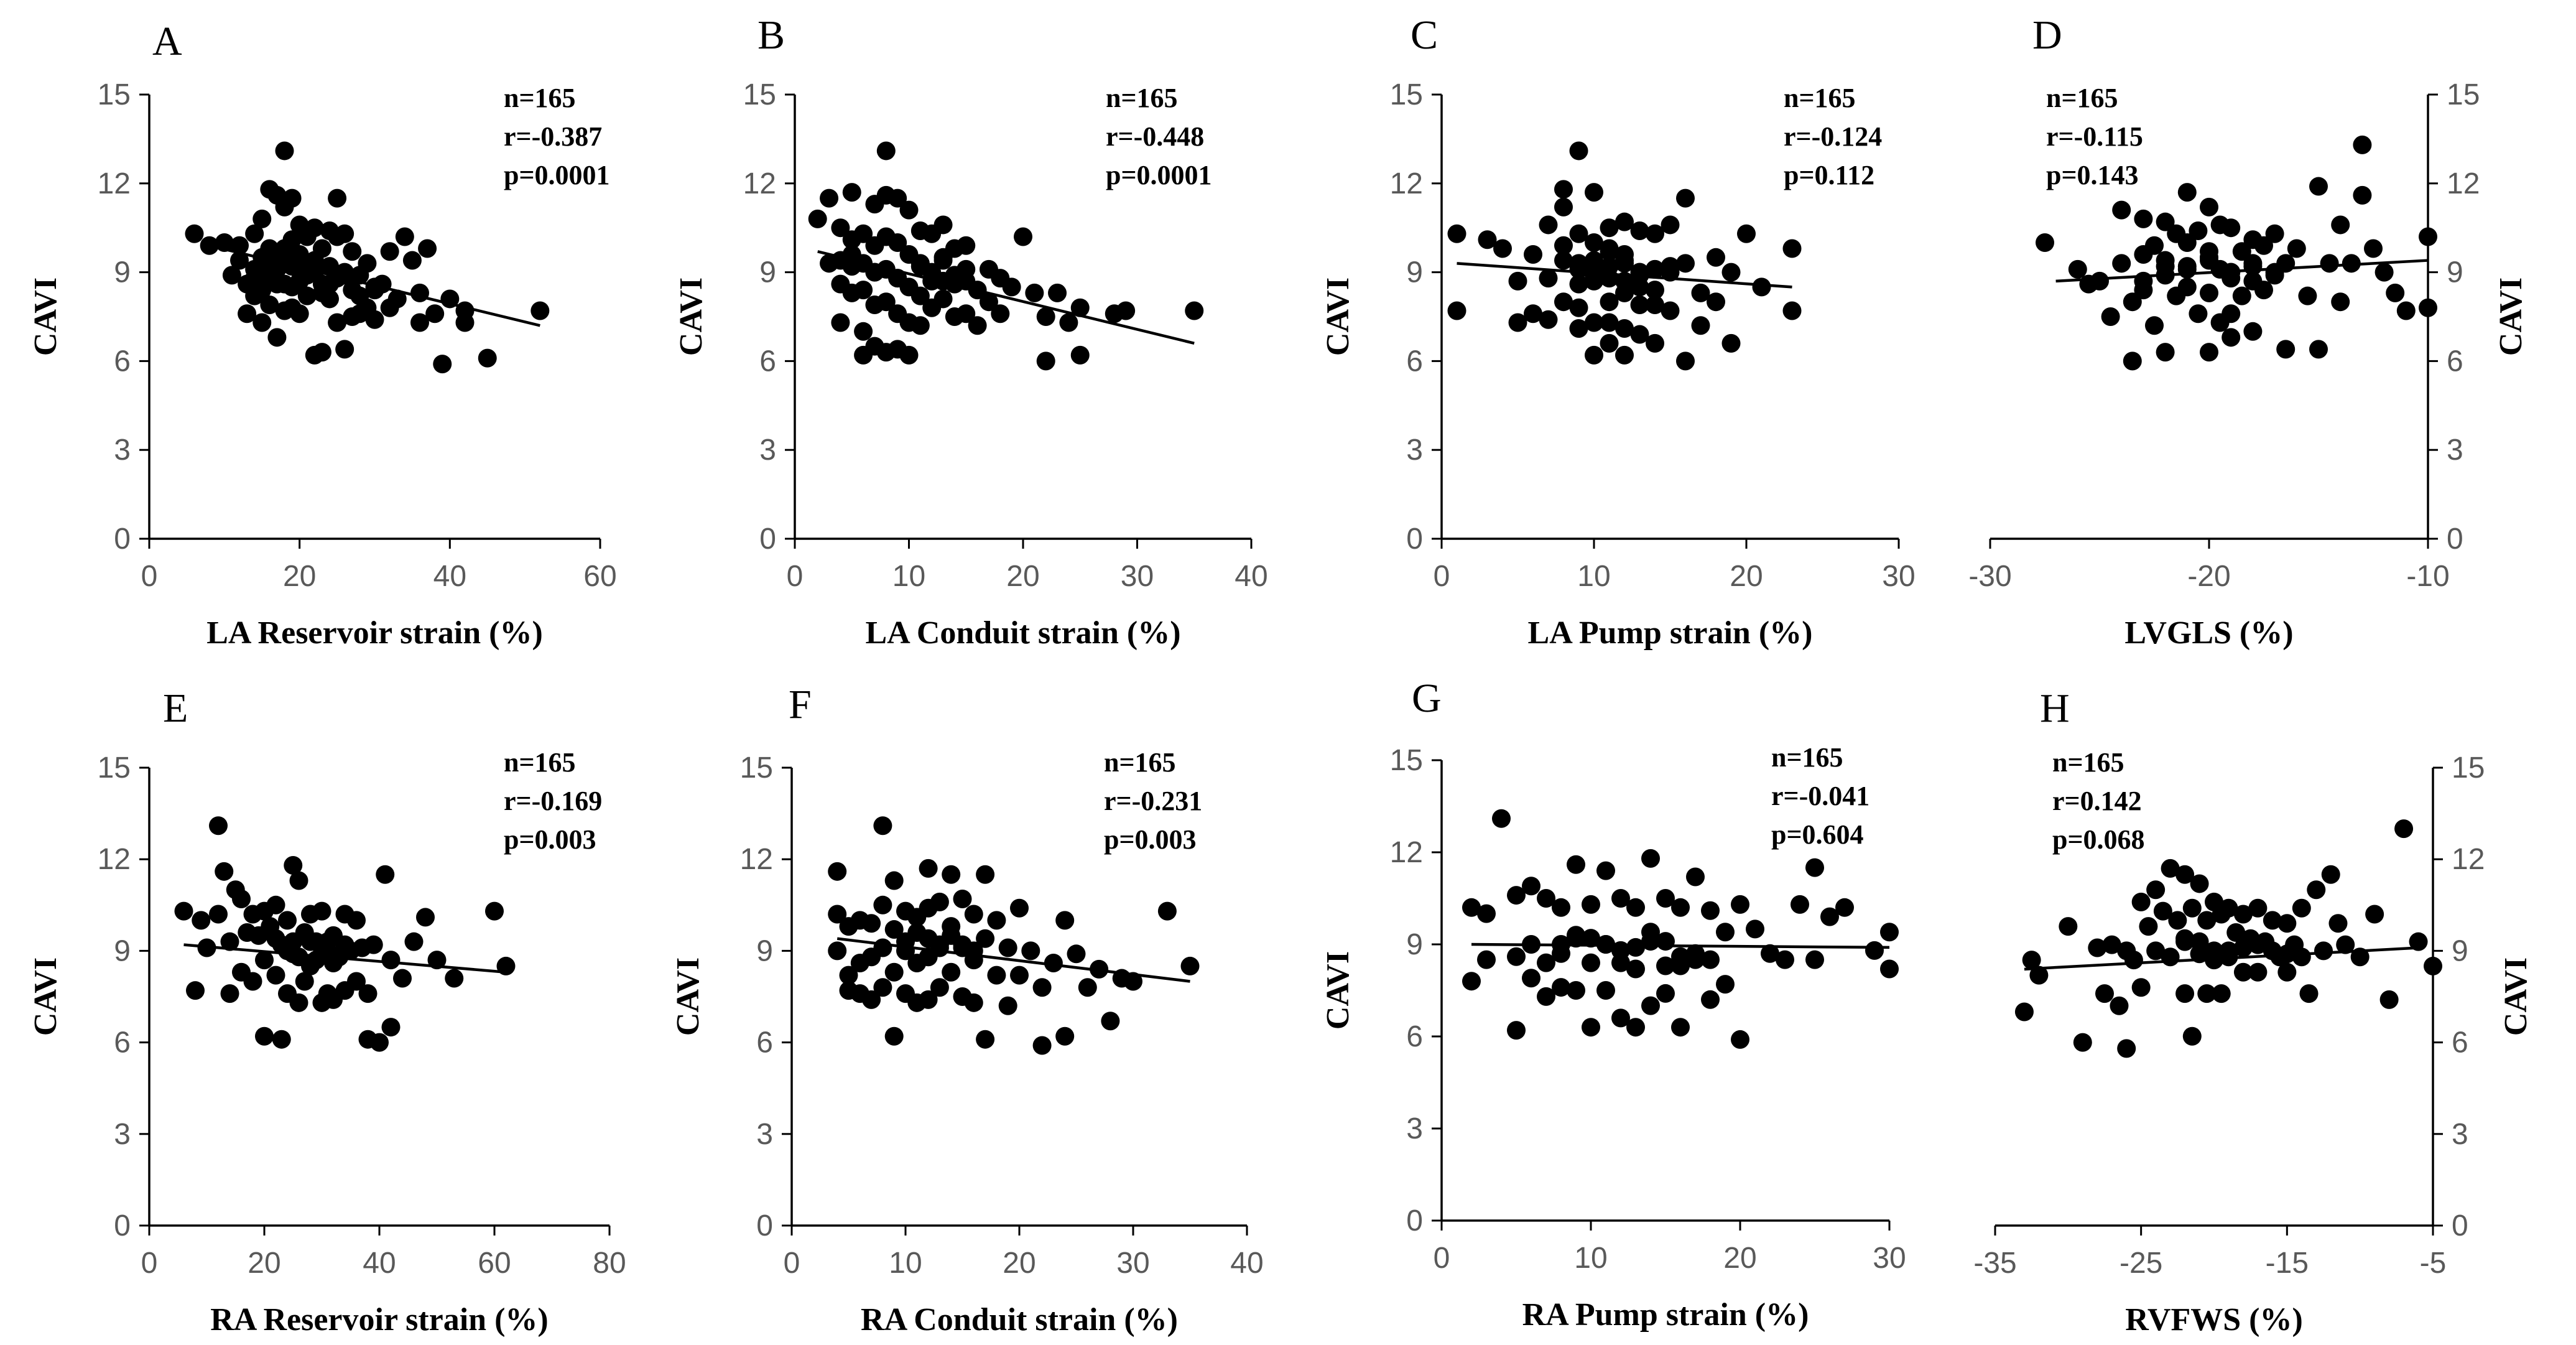  I want to click on x-tick-label: 10, so click(909, 576).